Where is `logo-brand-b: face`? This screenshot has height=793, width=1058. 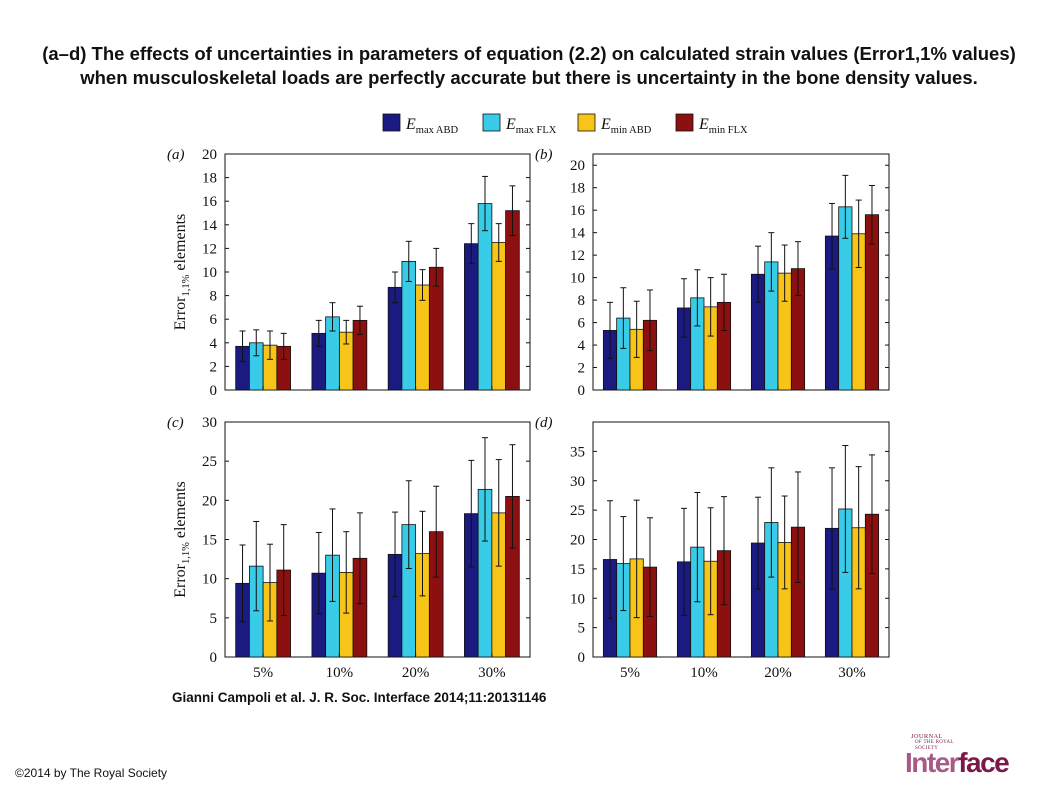
logo-brand-b: face is located at coordinates (984, 762).